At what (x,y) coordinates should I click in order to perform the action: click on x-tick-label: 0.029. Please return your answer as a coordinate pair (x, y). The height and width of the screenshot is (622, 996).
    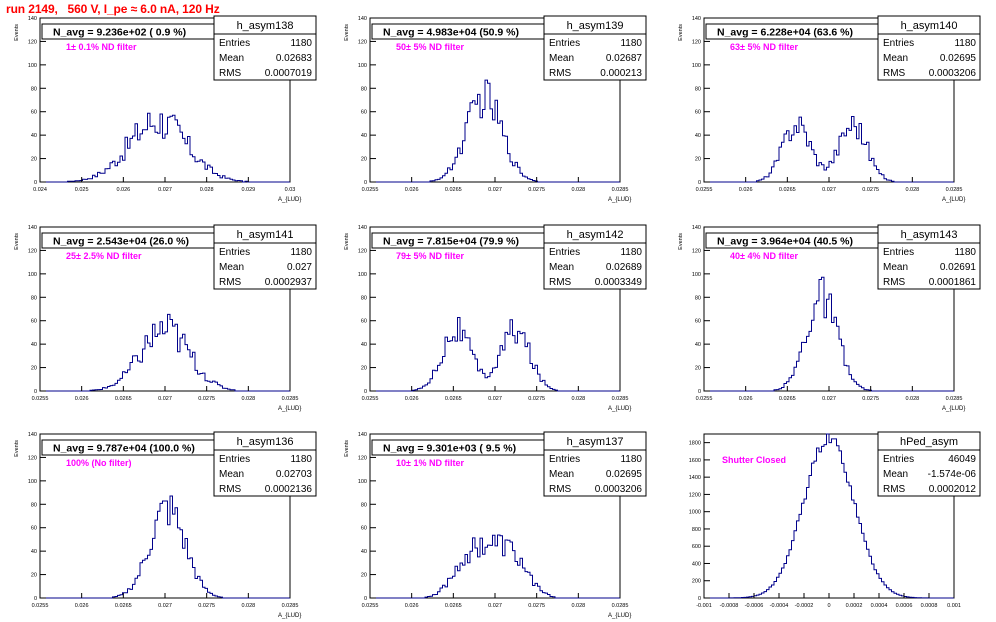
    Looking at the image, I should click on (248, 190).